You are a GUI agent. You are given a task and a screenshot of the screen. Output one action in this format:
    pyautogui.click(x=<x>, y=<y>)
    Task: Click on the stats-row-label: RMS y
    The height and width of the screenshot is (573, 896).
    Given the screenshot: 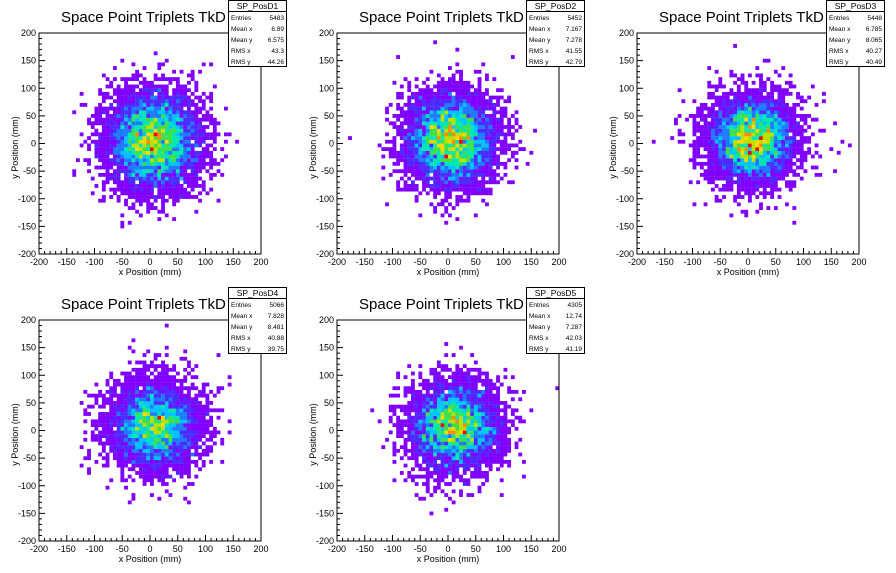 What is the action you would take?
    pyautogui.click(x=839, y=62)
    